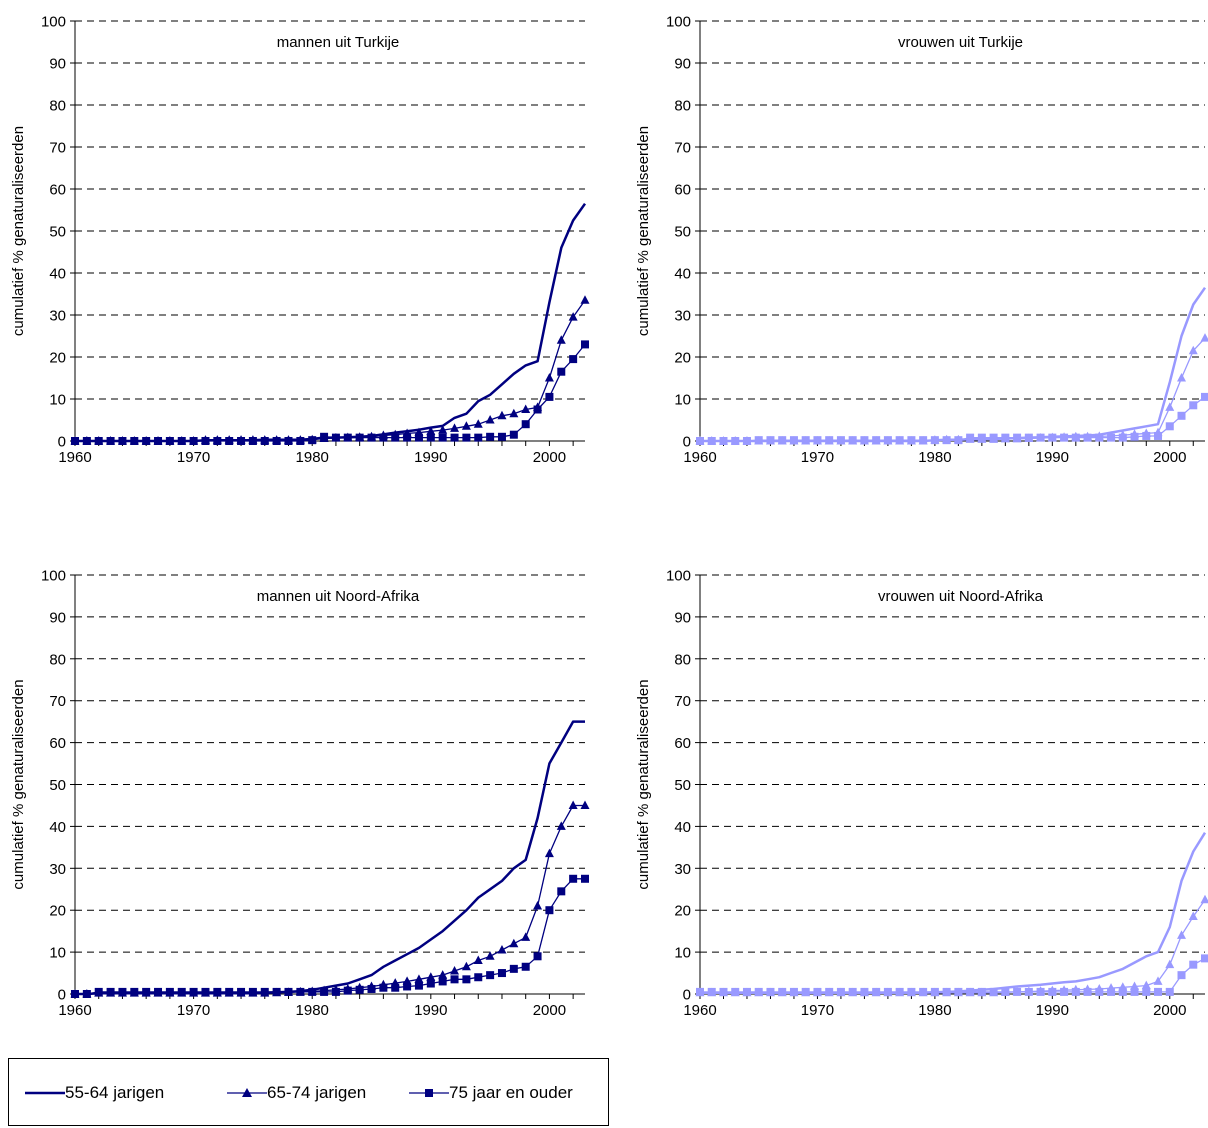 The image size is (1208, 1128). I want to click on chart-title: mannen uit Noord-Afrika, so click(338, 596).